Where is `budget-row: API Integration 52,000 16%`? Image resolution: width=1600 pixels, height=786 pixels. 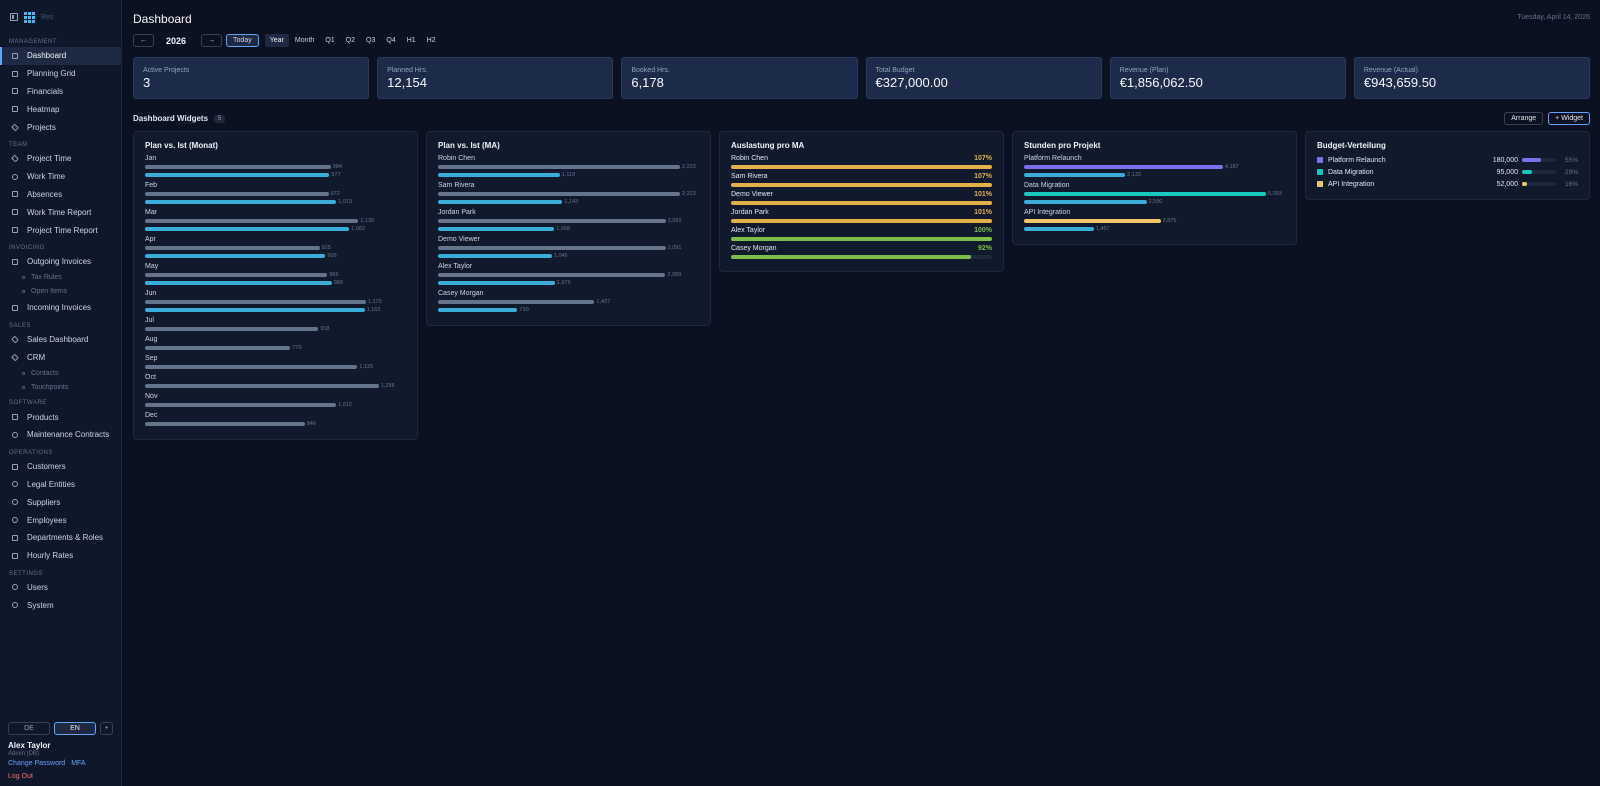 budget-row: API Integration 52,000 16% is located at coordinates (1447, 184).